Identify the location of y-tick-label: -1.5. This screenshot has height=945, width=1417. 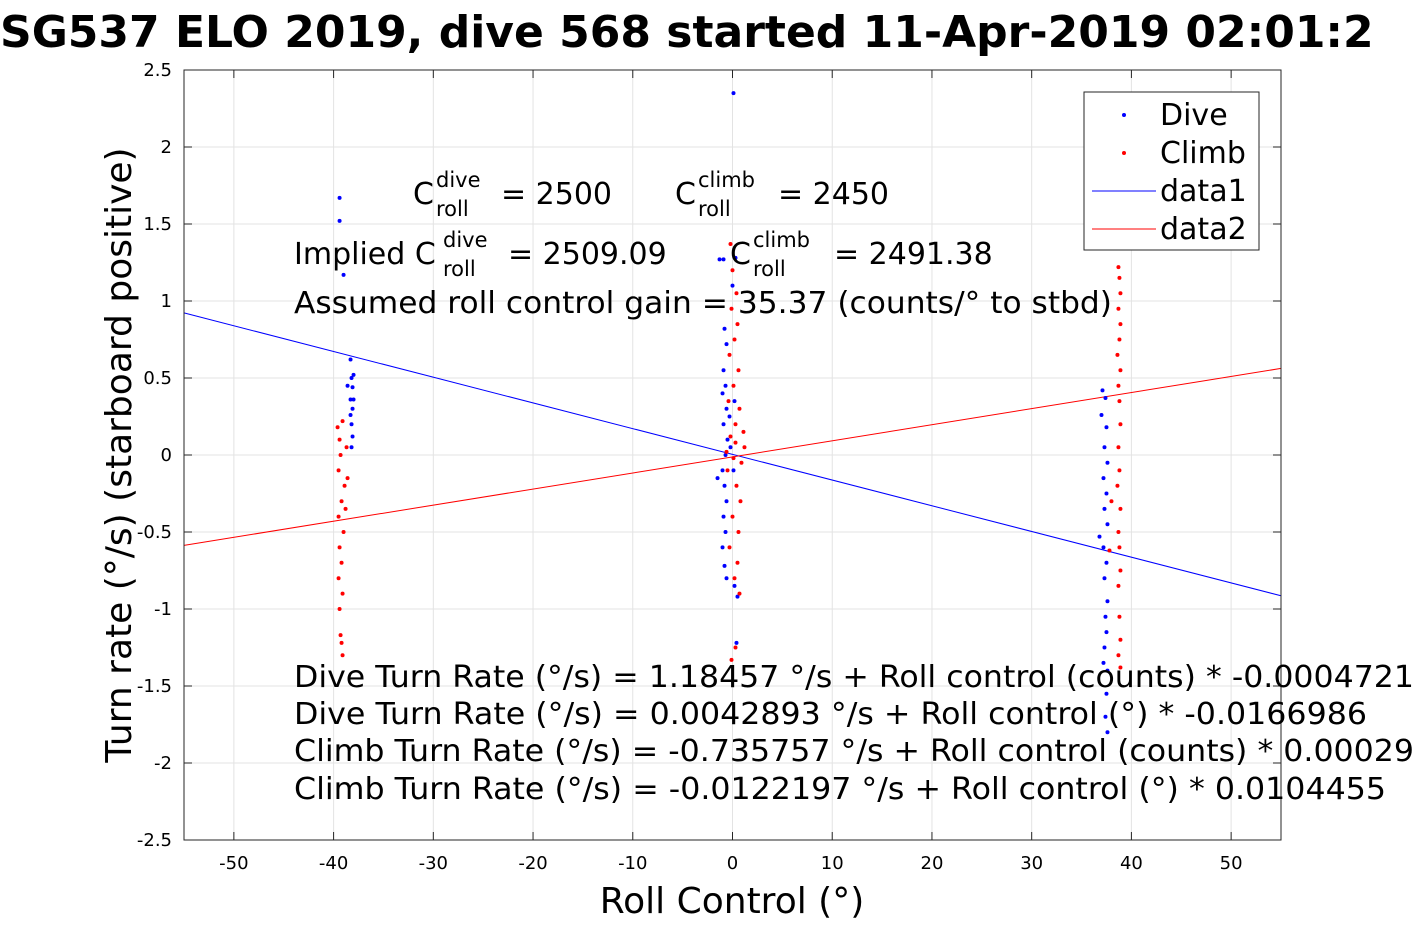
(154, 686).